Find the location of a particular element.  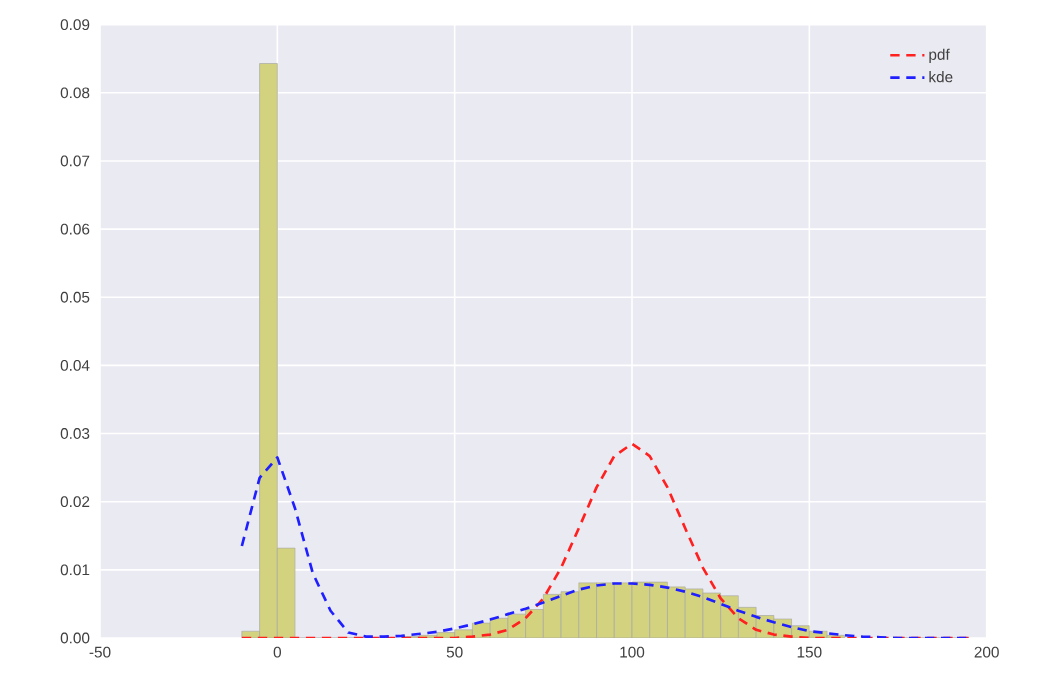

y-tick-label: 0.00 is located at coordinates (75, 638).